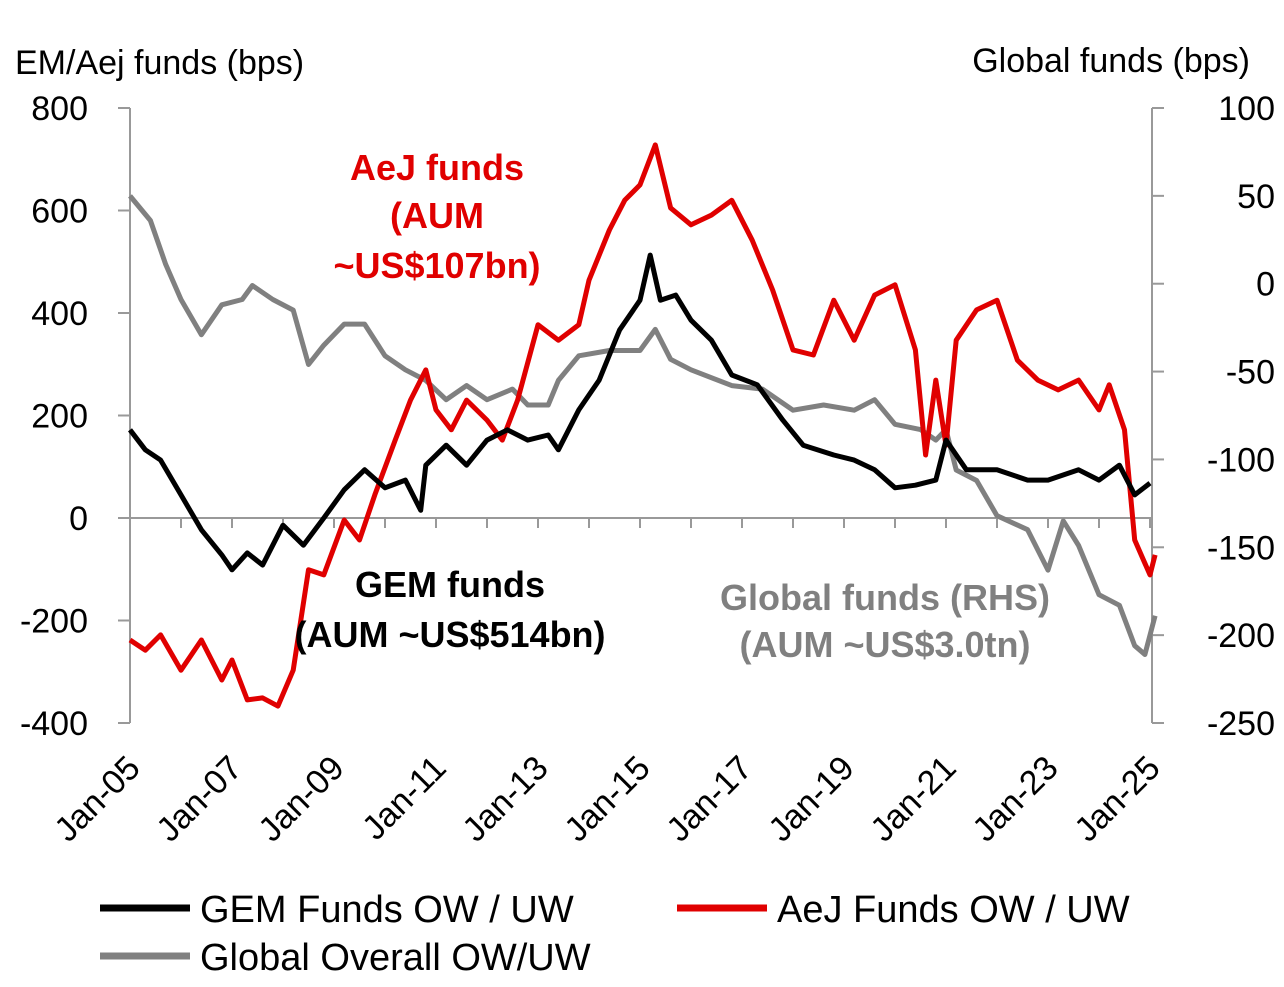 This screenshot has width=1284, height=987. What do you see at coordinates (1241, 724) in the screenshot?
I see `right-tick-label: -250` at bounding box center [1241, 724].